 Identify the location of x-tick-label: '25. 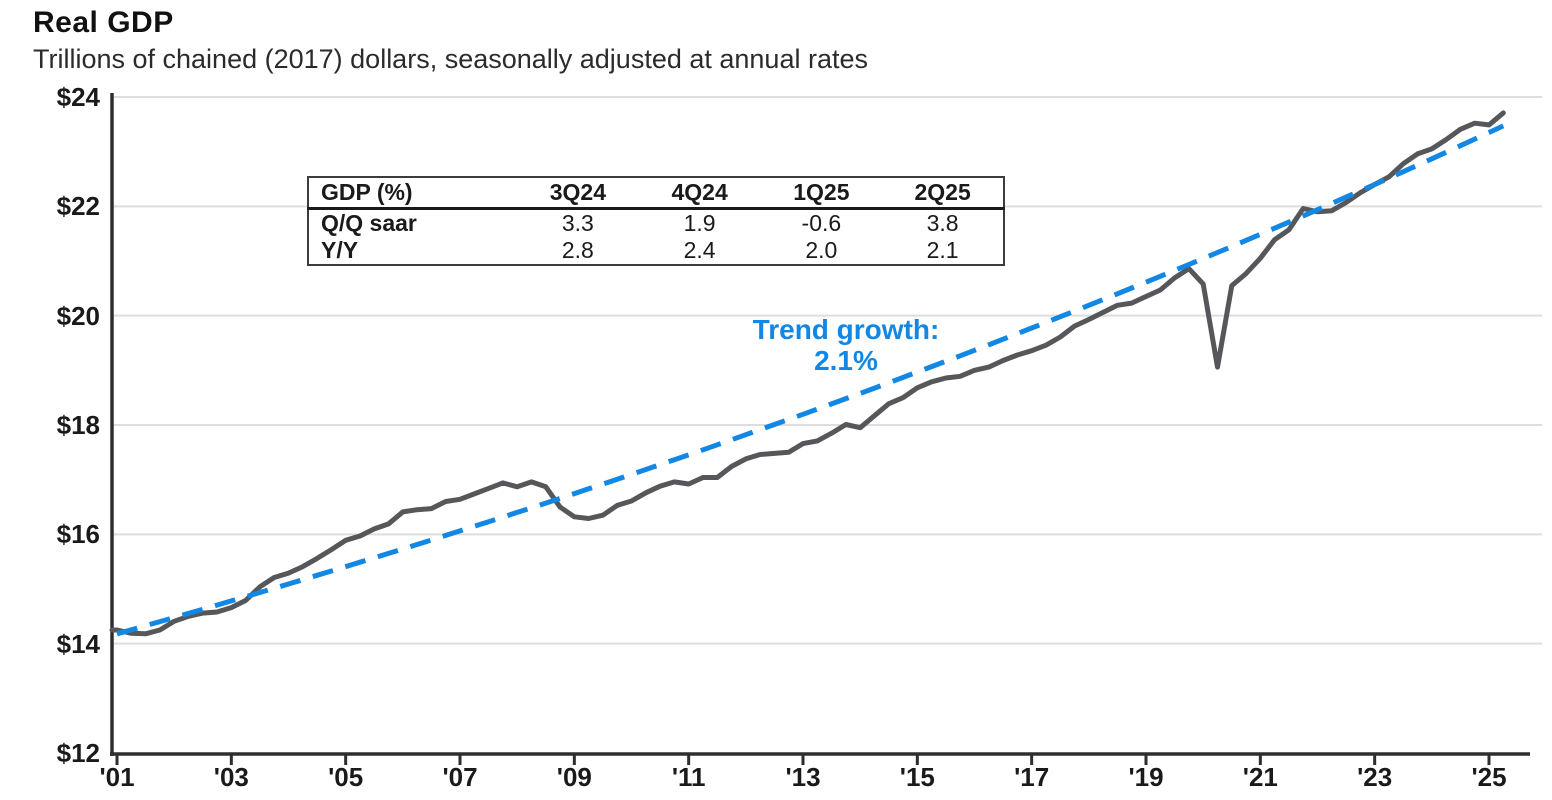
(1489, 777).